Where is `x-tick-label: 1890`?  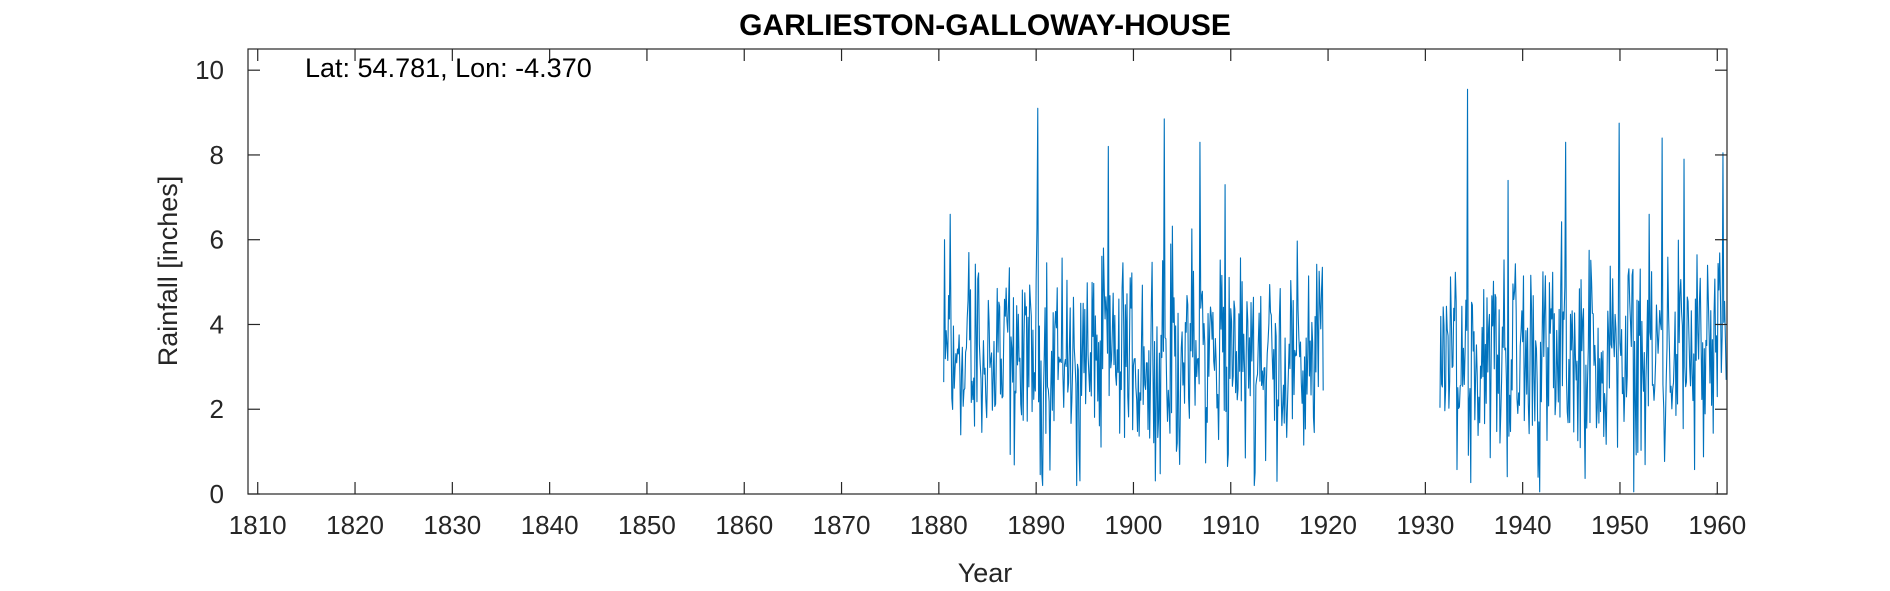
x-tick-label: 1890 is located at coordinates (1036, 525).